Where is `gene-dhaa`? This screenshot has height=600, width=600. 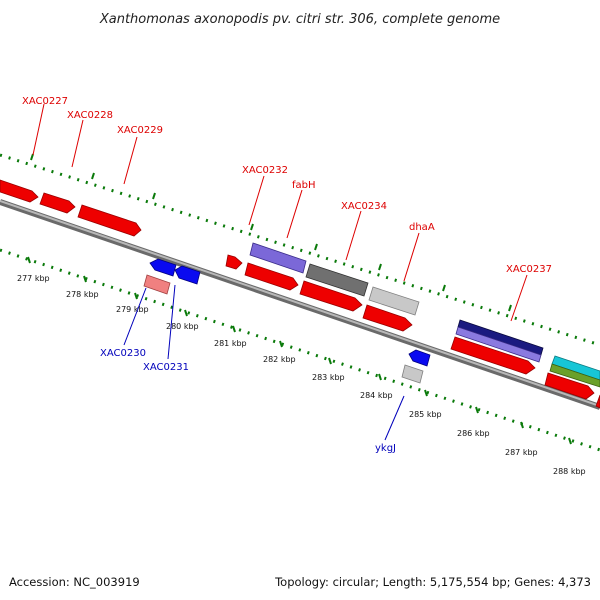 gene-dhaa is located at coordinates (394, 301).